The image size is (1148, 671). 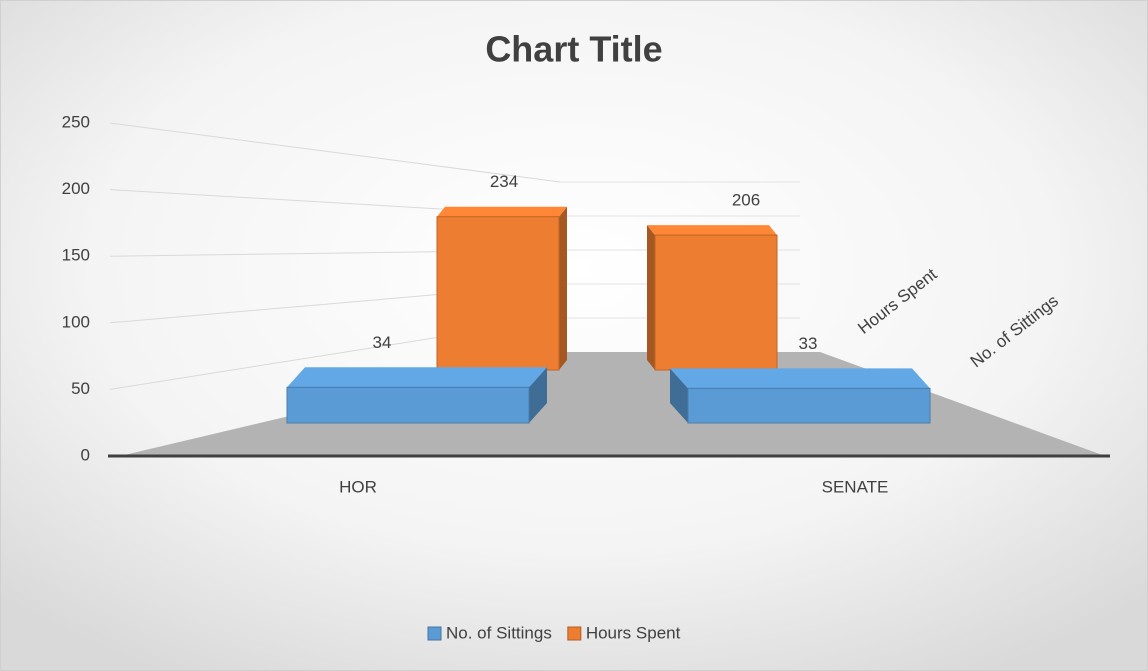 I want to click on value-label: 234, so click(x=504, y=181).